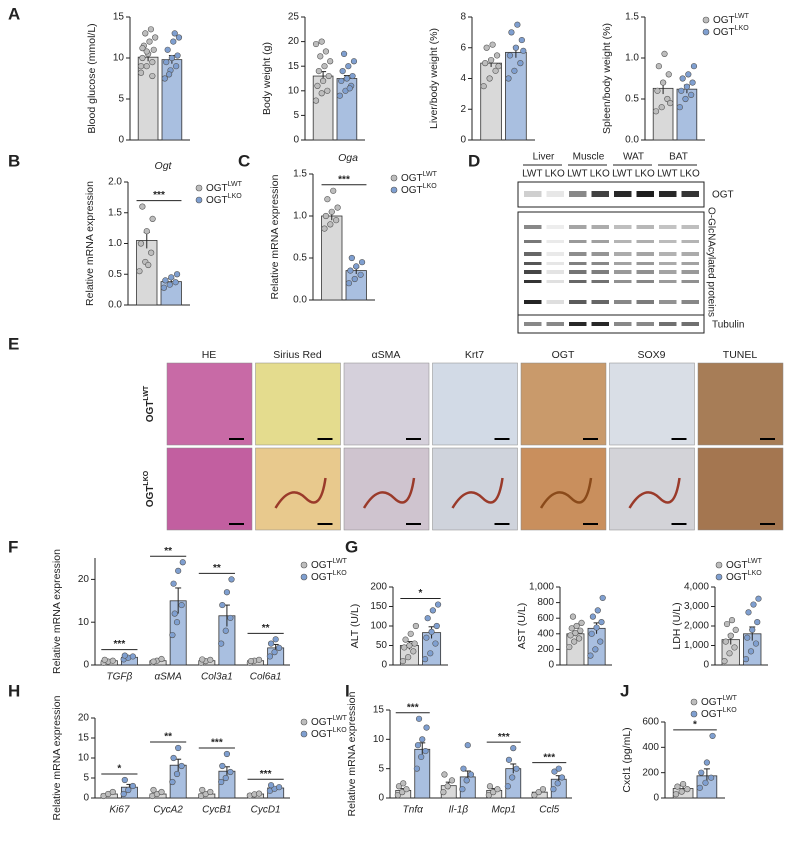  What do you see at coordinates (723, 195) in the screenshot?
I see `blot-row: OGT` at bounding box center [723, 195].